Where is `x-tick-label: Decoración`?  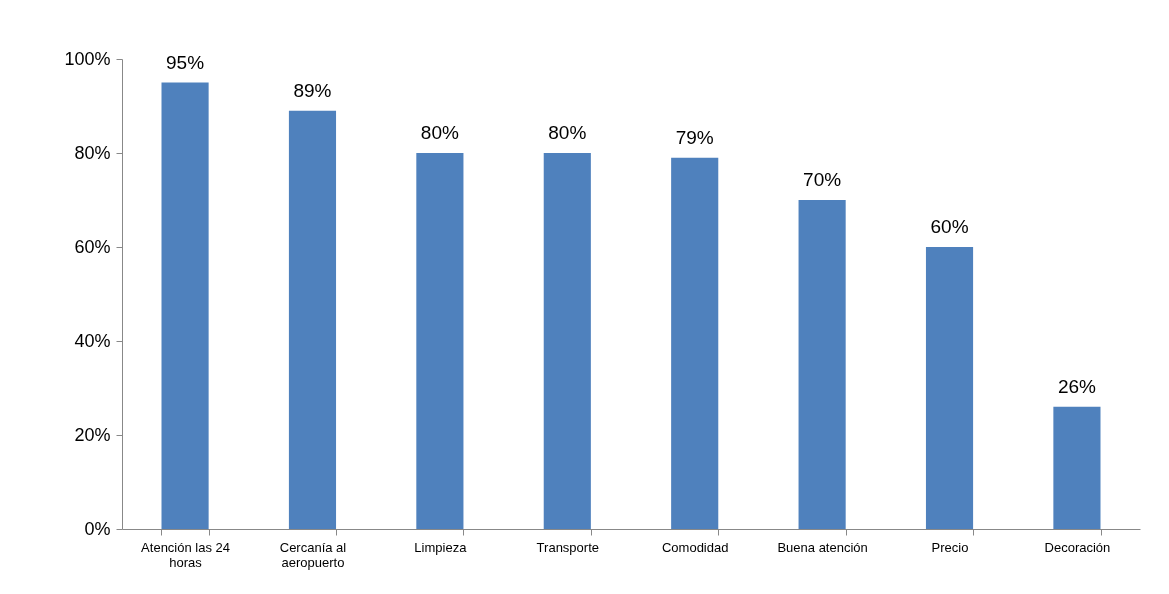
x-tick-label: Decoración is located at coordinates (1077, 547).